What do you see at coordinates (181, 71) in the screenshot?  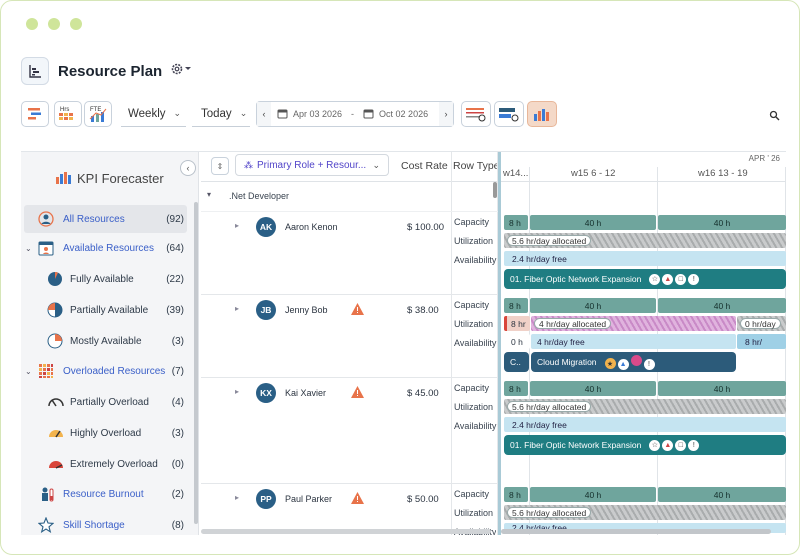 I see `gear-icon` at bounding box center [181, 71].